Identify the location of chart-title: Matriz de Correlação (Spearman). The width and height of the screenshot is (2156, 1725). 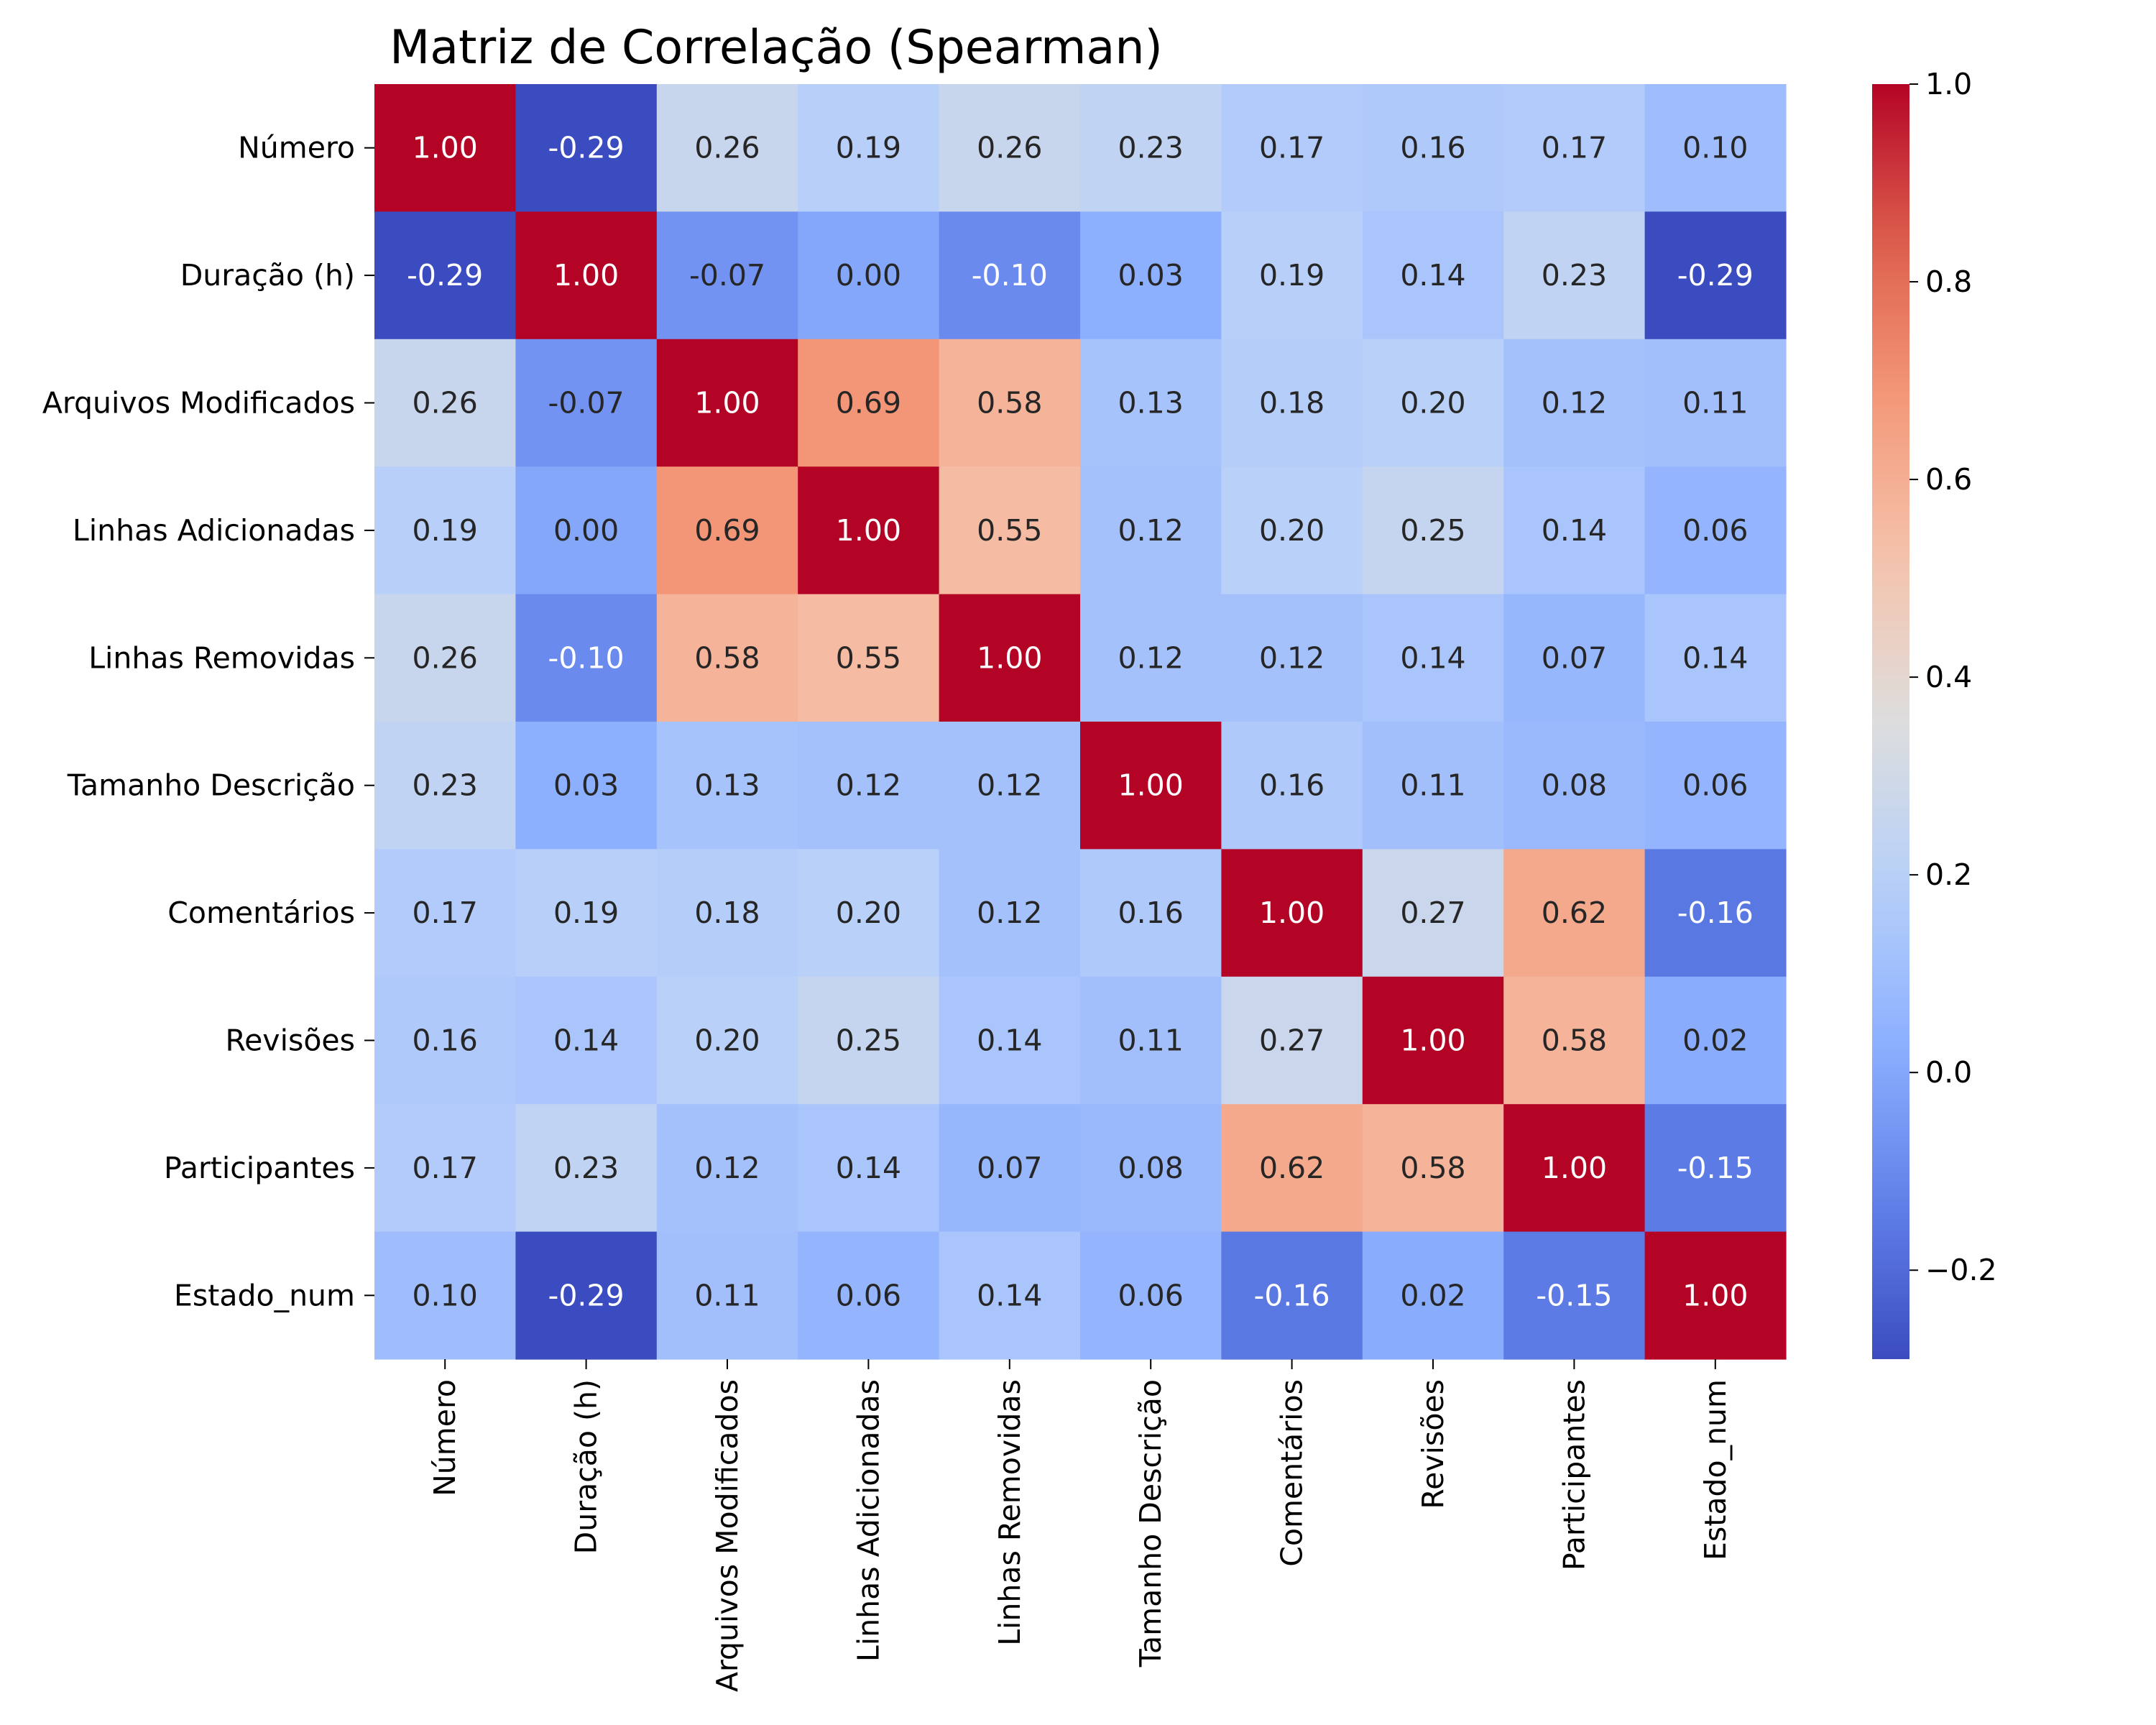
(777, 48).